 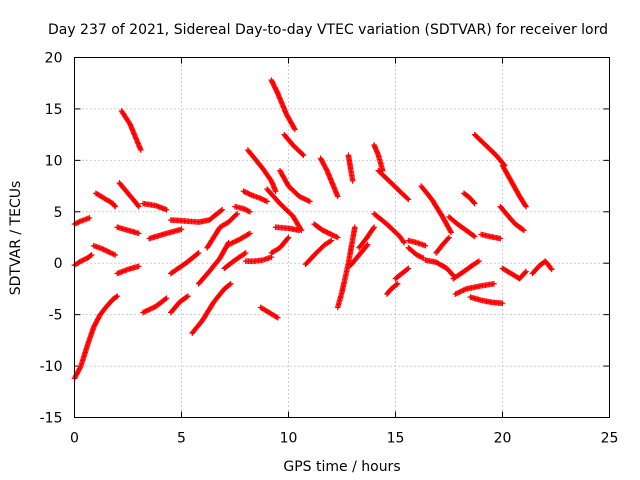 What do you see at coordinates (58, 213) in the screenshot?
I see `y-tick-label: 5` at bounding box center [58, 213].